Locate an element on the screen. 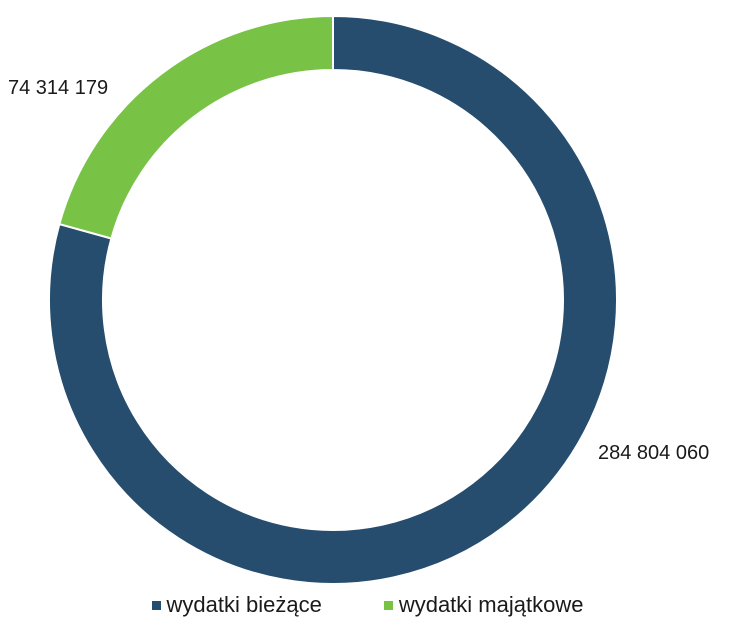  legend-label-wydatki-majatkowe: wydatki majątkowe is located at coordinates (491, 604).